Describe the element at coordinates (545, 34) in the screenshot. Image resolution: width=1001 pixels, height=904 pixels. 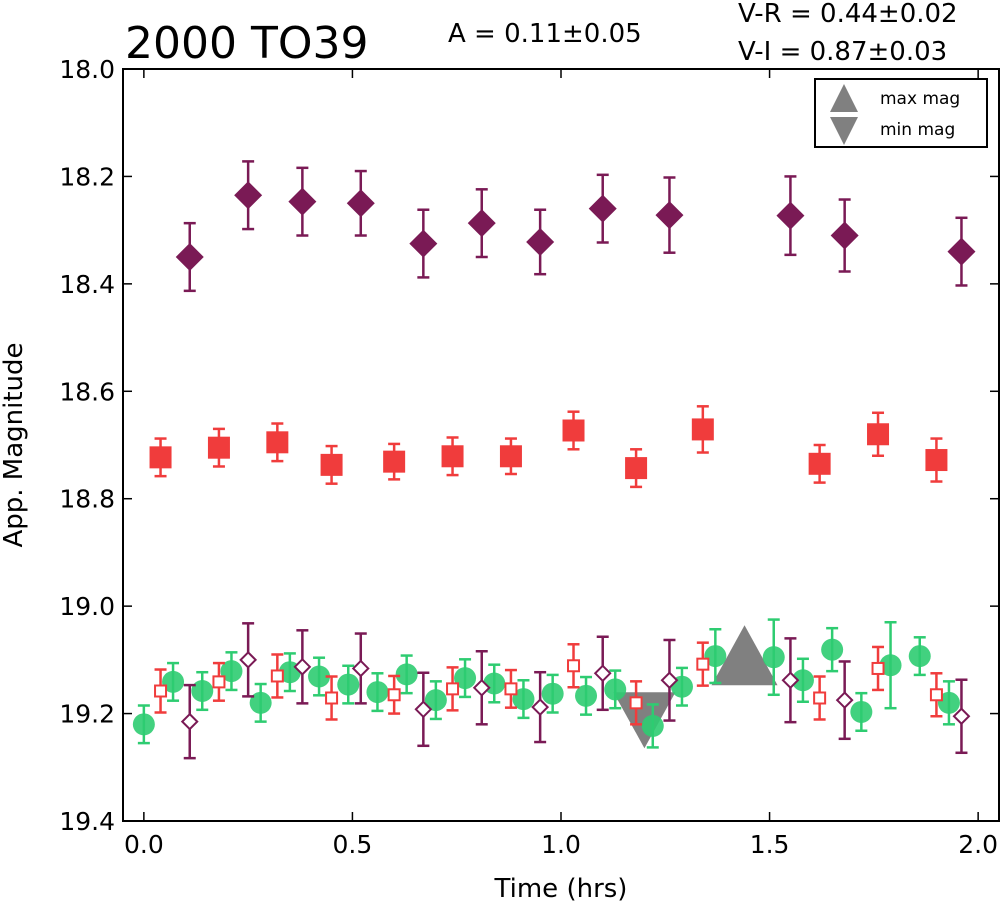
I see `amplitude-label: A = 0.11±0.05` at that location.